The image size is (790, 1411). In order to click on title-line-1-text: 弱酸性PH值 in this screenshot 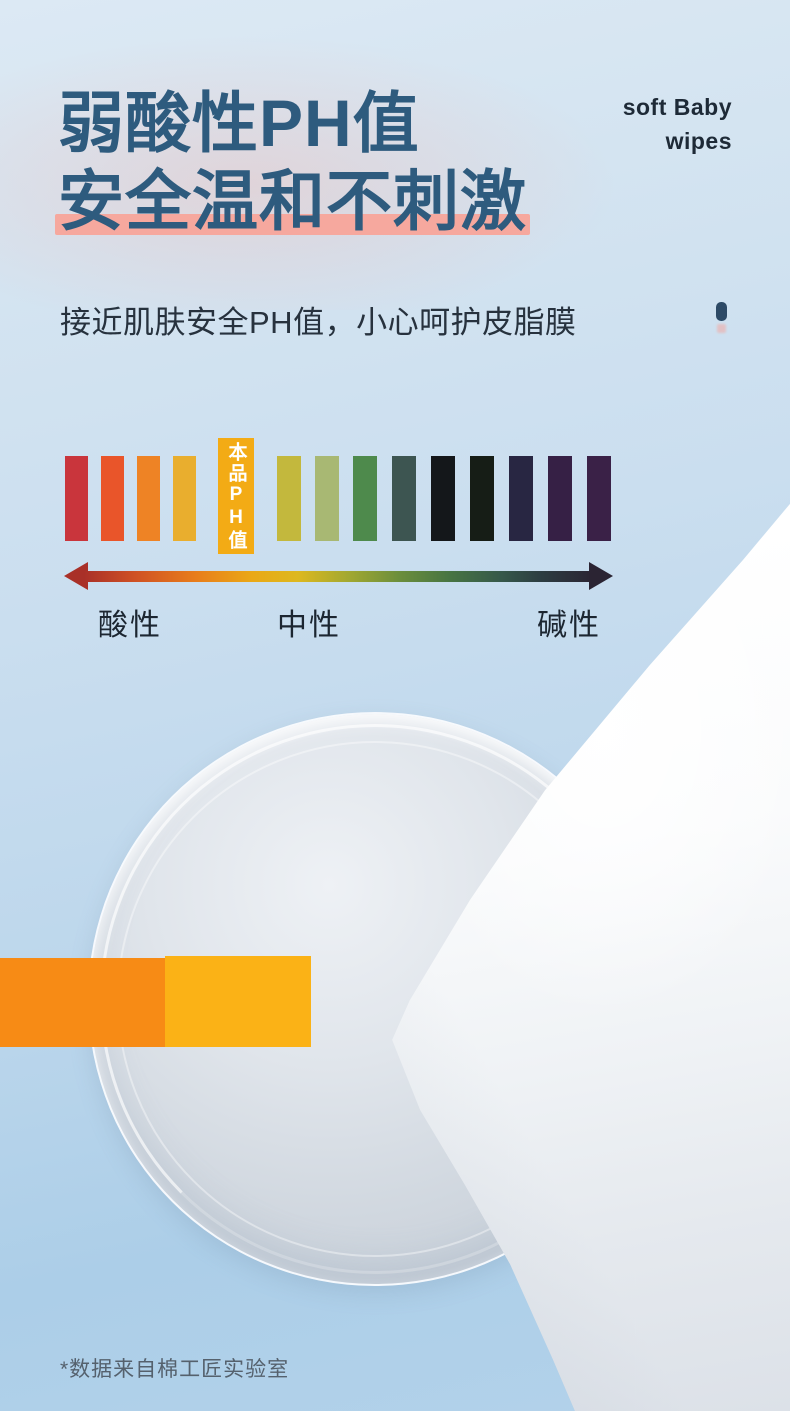, I will do `click(239, 123)`.